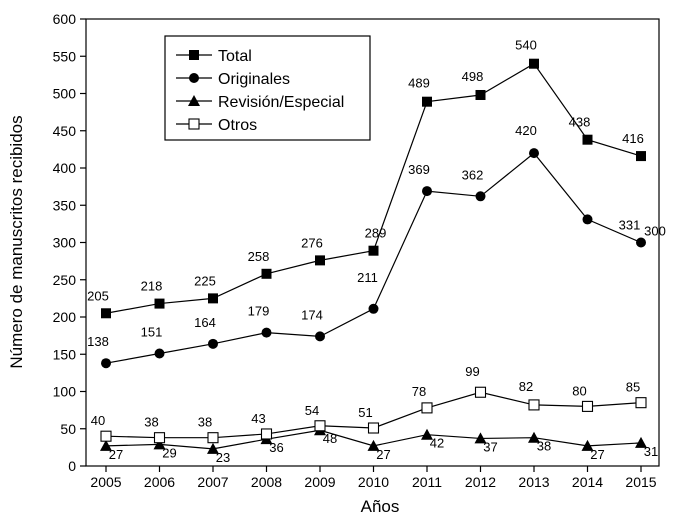 The image size is (673, 521). What do you see at coordinates (223, 457) in the screenshot?
I see `data-label-revision-especial: 23` at bounding box center [223, 457].